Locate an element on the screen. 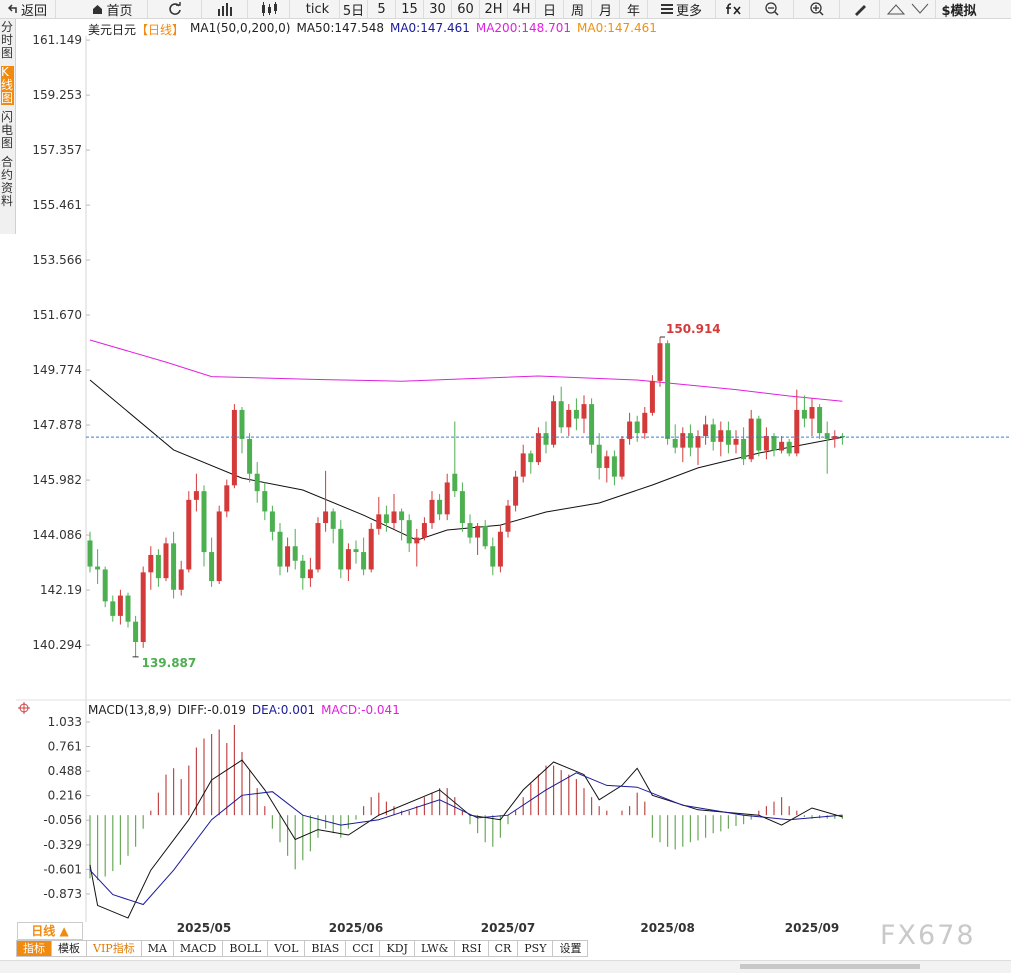 This screenshot has height=973, width=1011. x-tick-label: 2025/09 is located at coordinates (812, 928).